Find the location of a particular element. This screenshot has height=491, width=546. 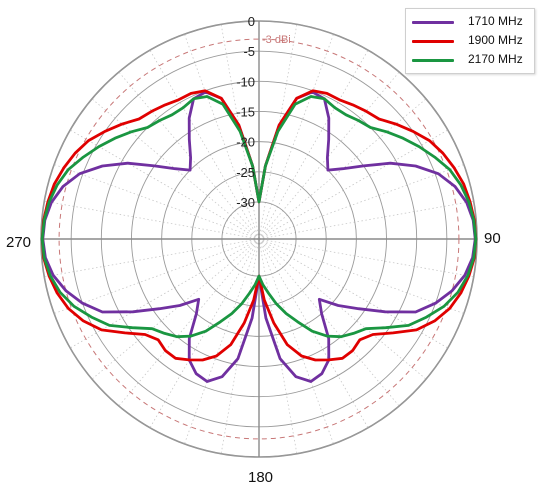

legend-item-1710: 1710 MHz is located at coordinates (472, 22).